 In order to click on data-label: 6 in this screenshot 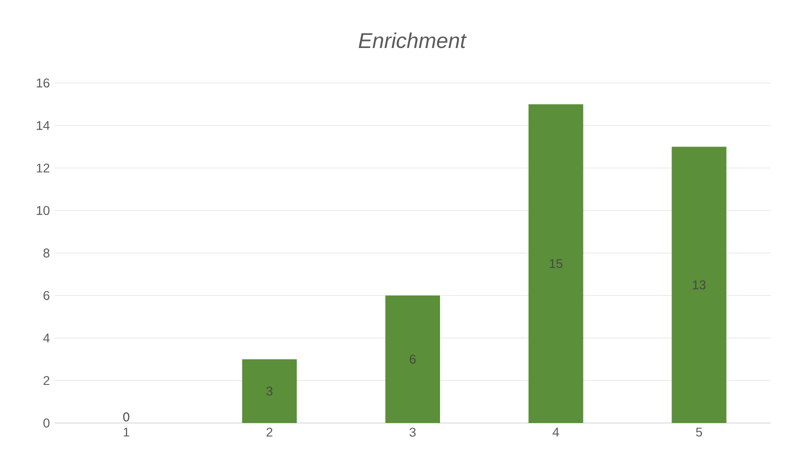, I will do `click(413, 359)`.